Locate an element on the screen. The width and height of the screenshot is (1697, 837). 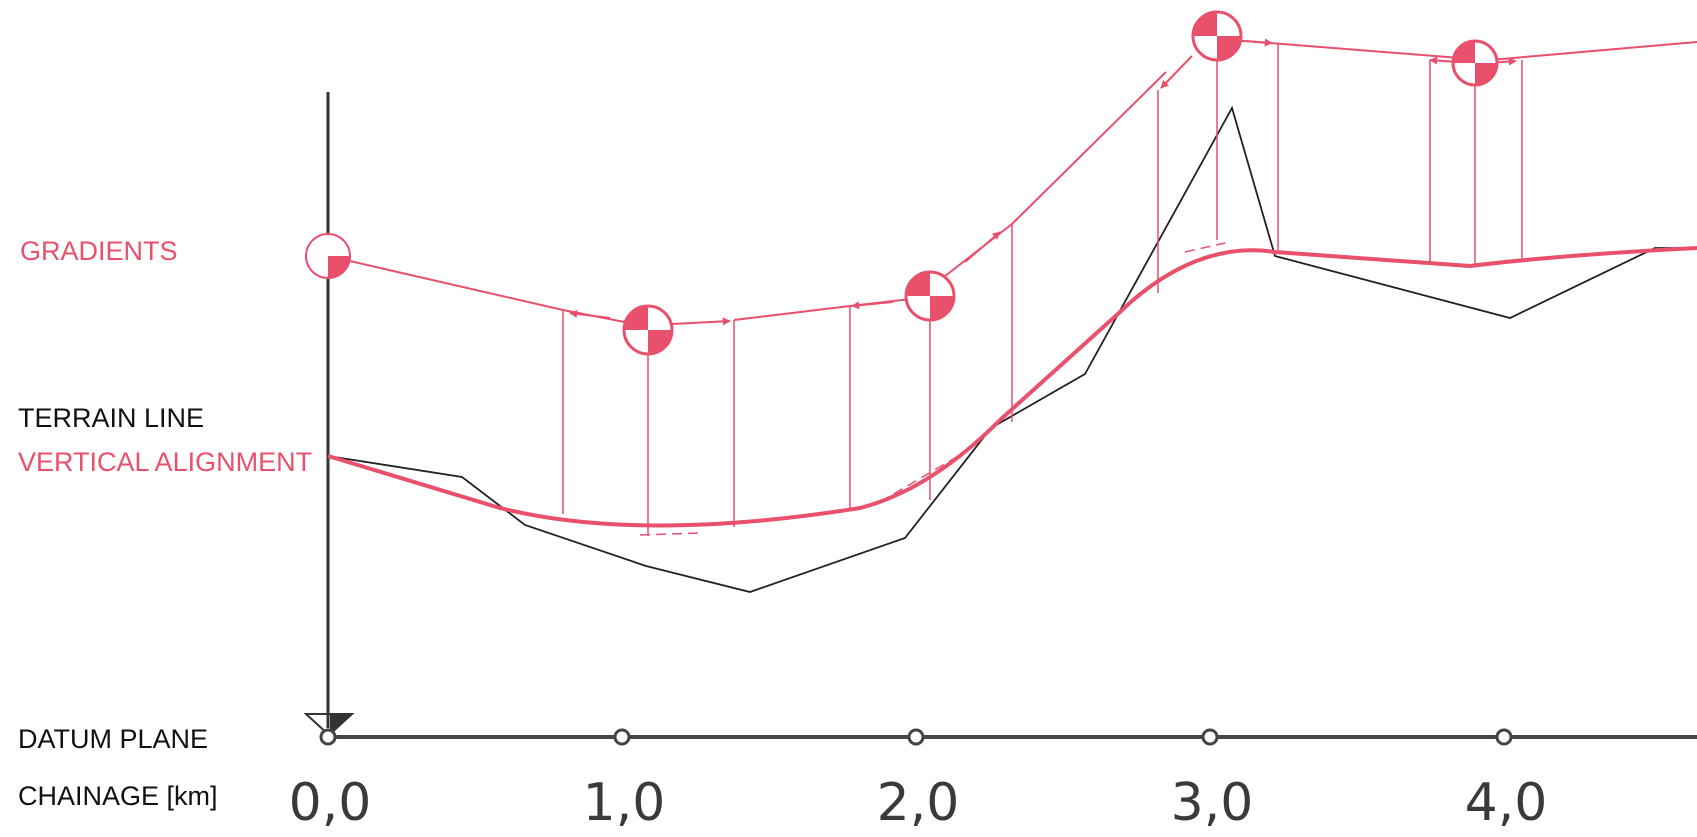
chainage-tick-label: 2,0 is located at coordinates (918, 803).